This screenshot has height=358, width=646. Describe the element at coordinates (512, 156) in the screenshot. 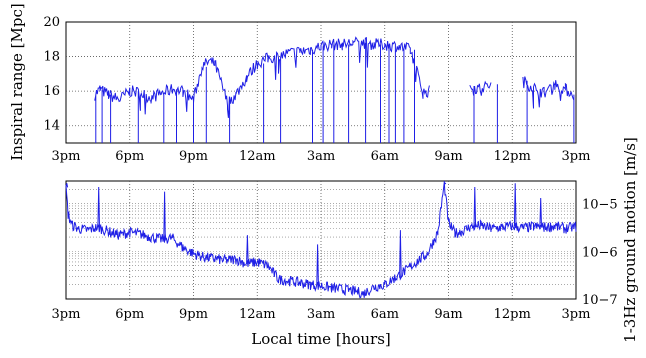

I see `top-x-tick-label: 12pm` at that location.